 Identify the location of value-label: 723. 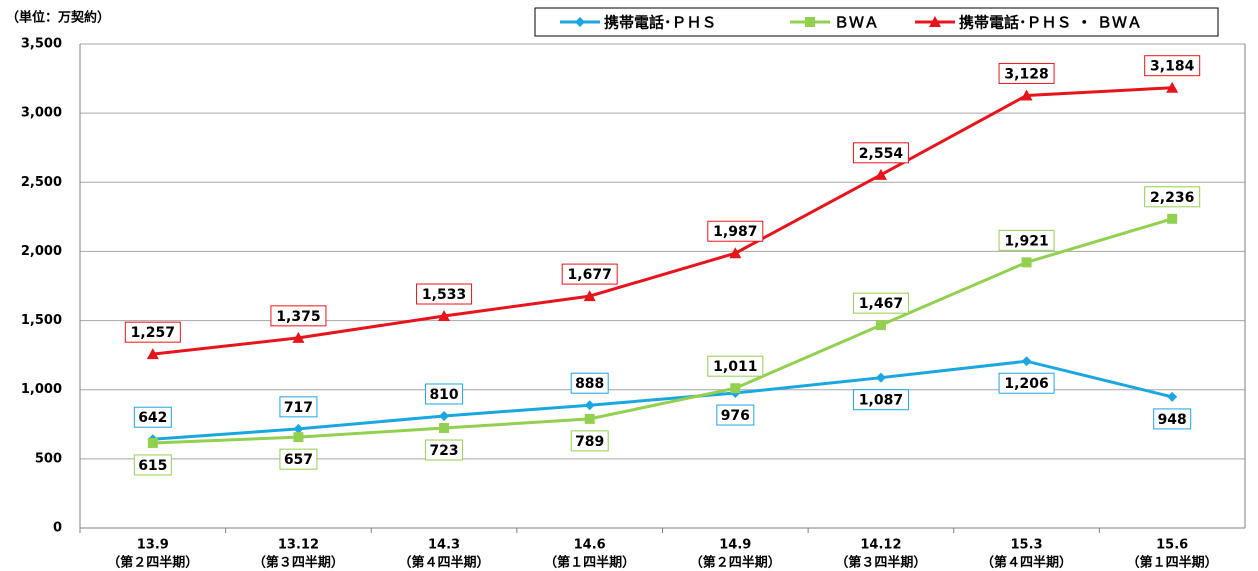
(443, 451).